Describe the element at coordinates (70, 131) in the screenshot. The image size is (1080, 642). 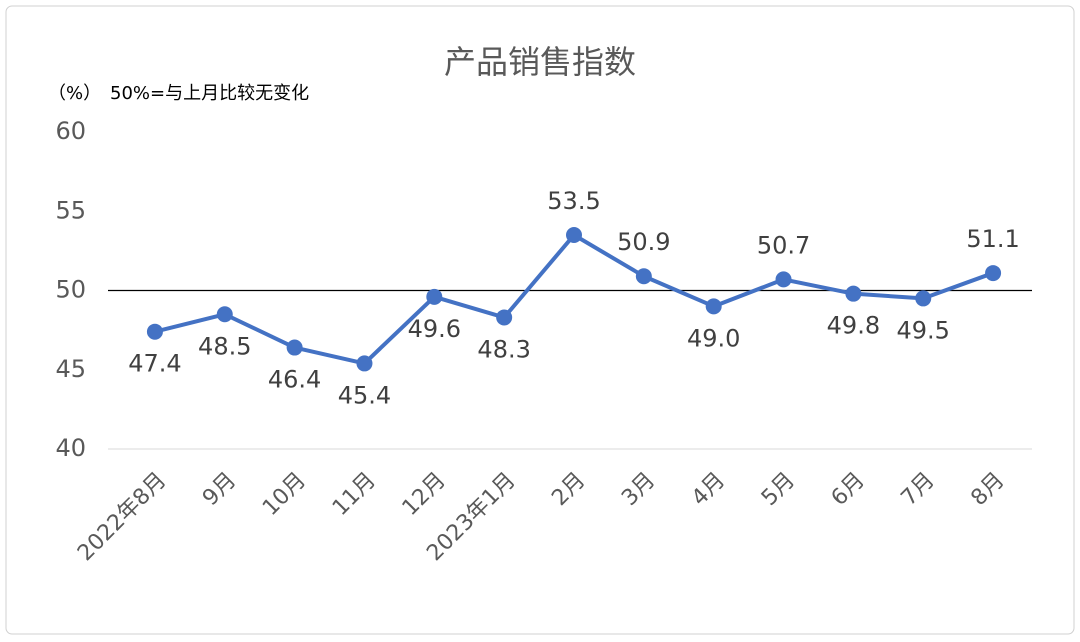
I see `y-tick-label: 60` at that location.